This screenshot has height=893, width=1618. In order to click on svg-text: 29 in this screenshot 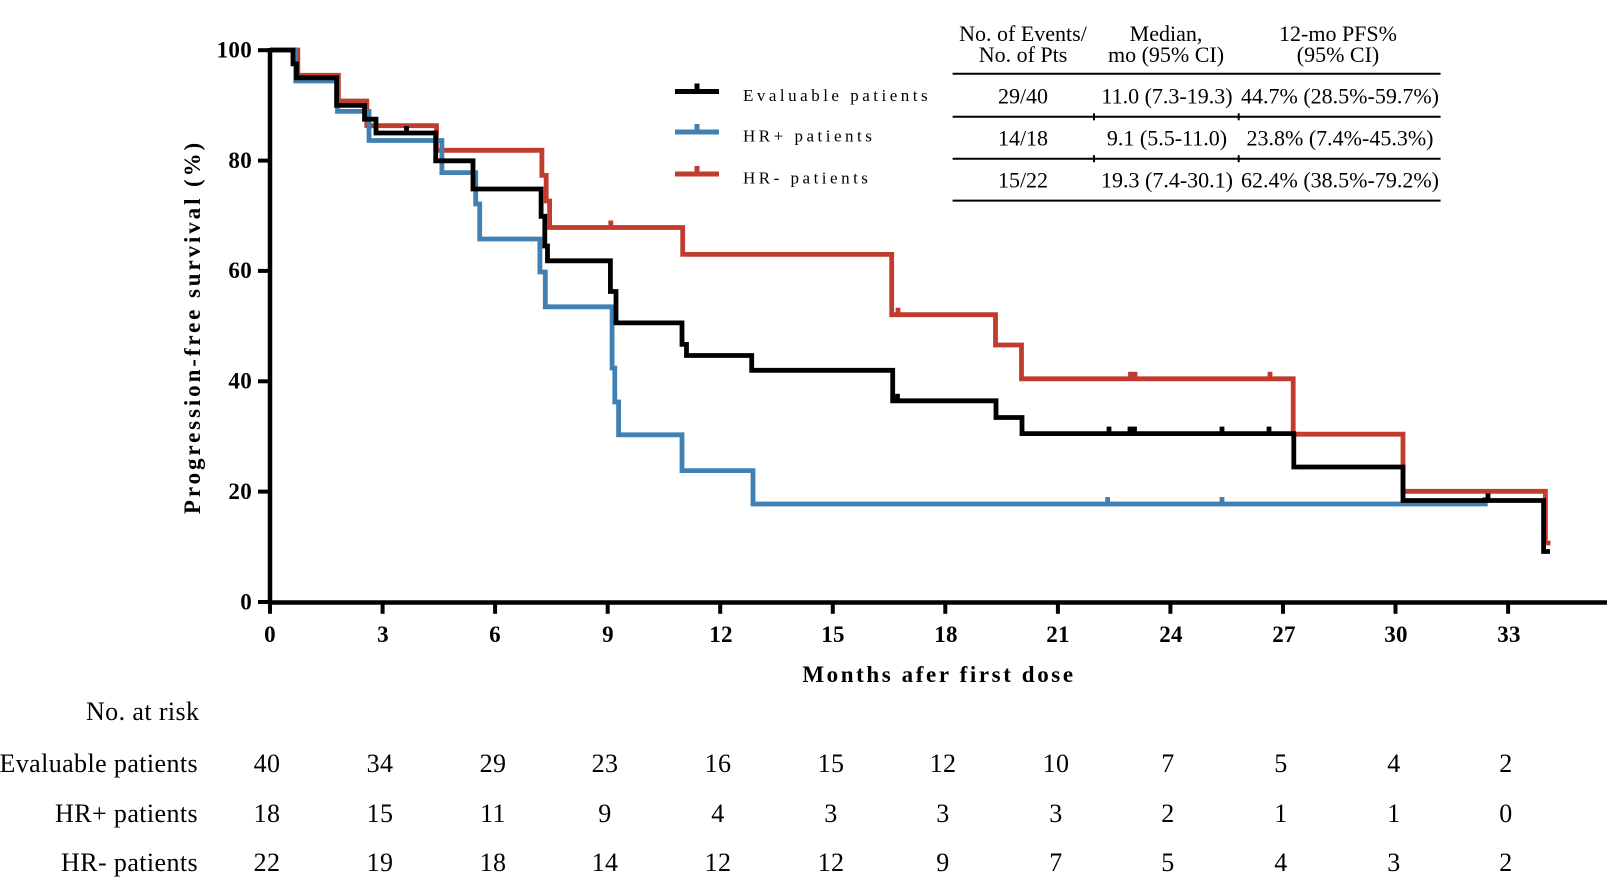, I will do `click(493, 763)`.